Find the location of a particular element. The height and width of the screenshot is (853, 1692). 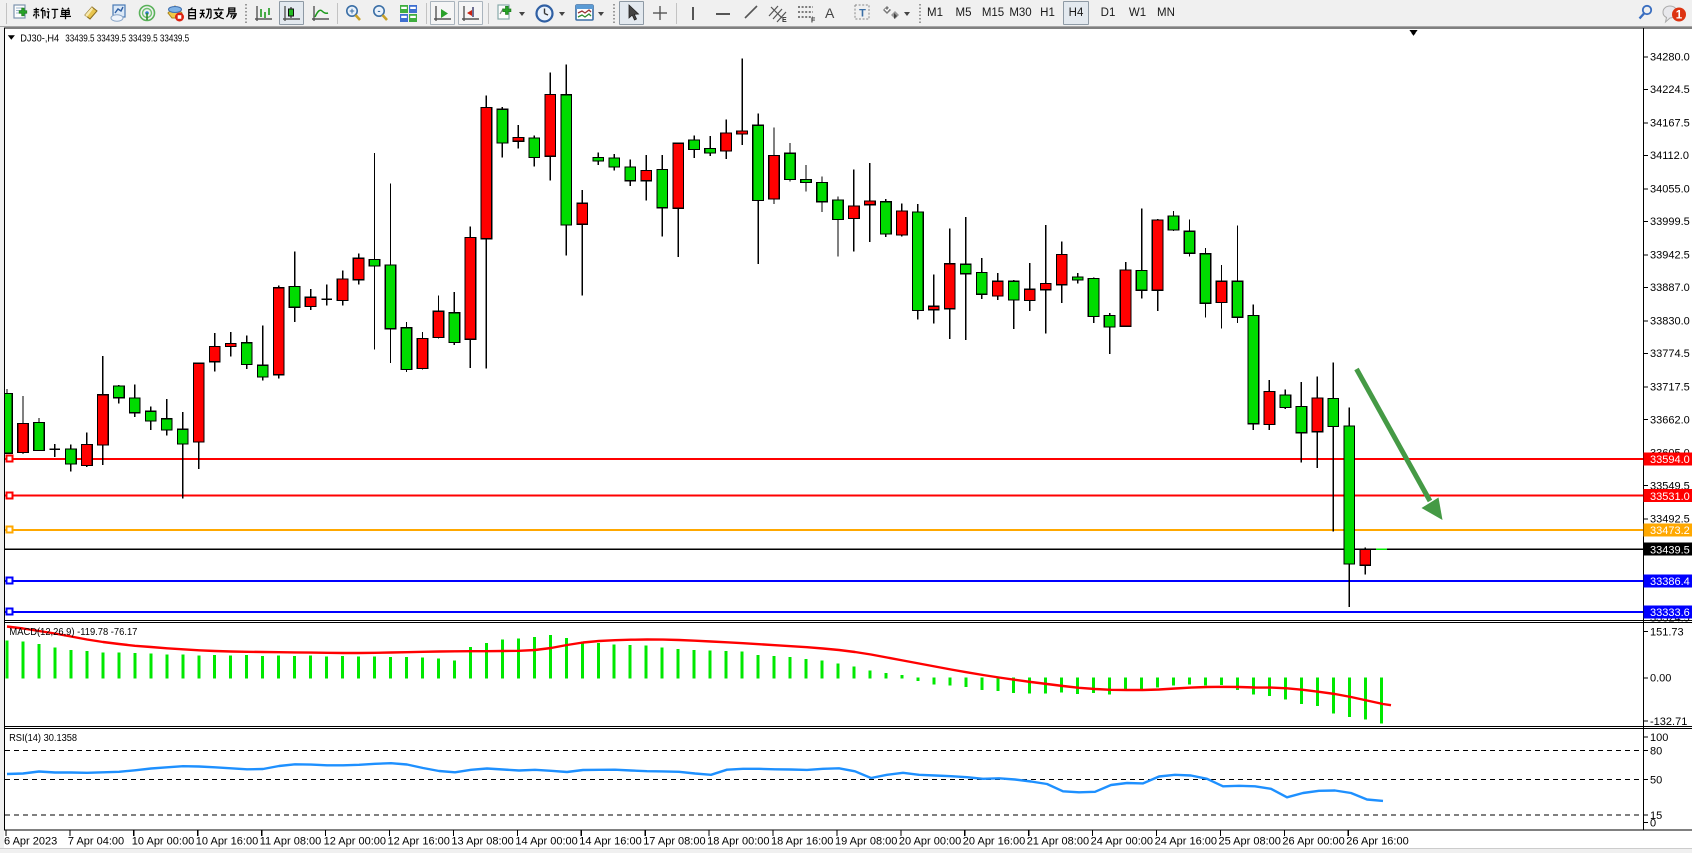

svg-text: 151.73 is located at coordinates (1667, 632).